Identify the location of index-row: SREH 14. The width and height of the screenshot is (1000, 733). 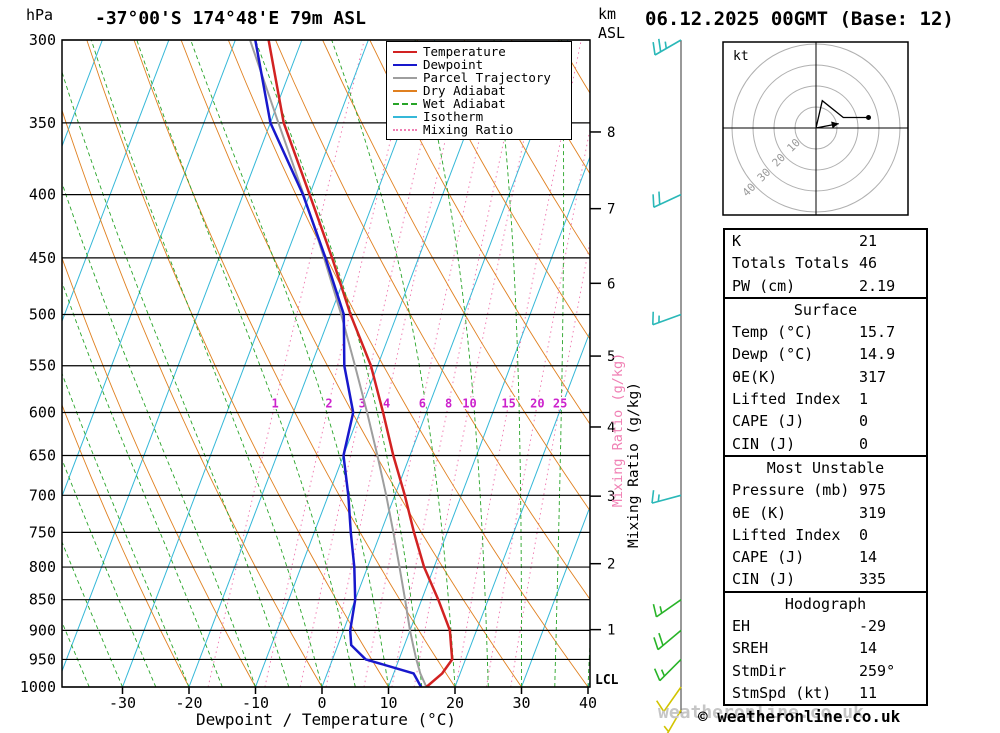
(825, 648).